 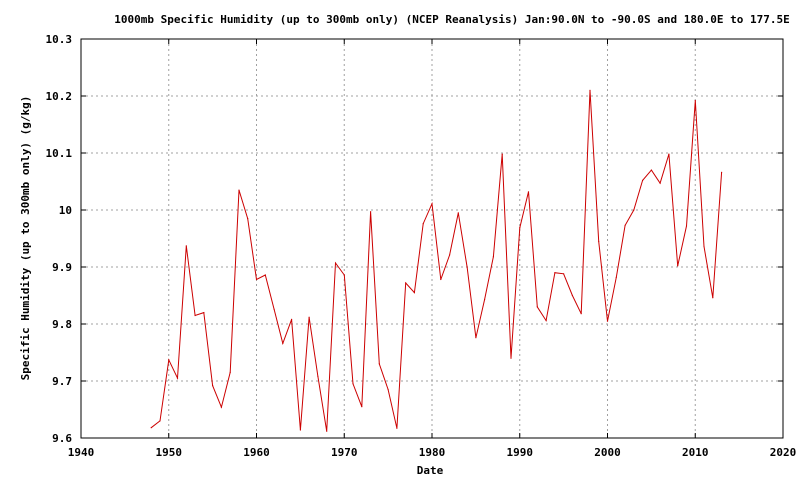 I want to click on y-tick-label: 9.6, so click(x=62, y=438).